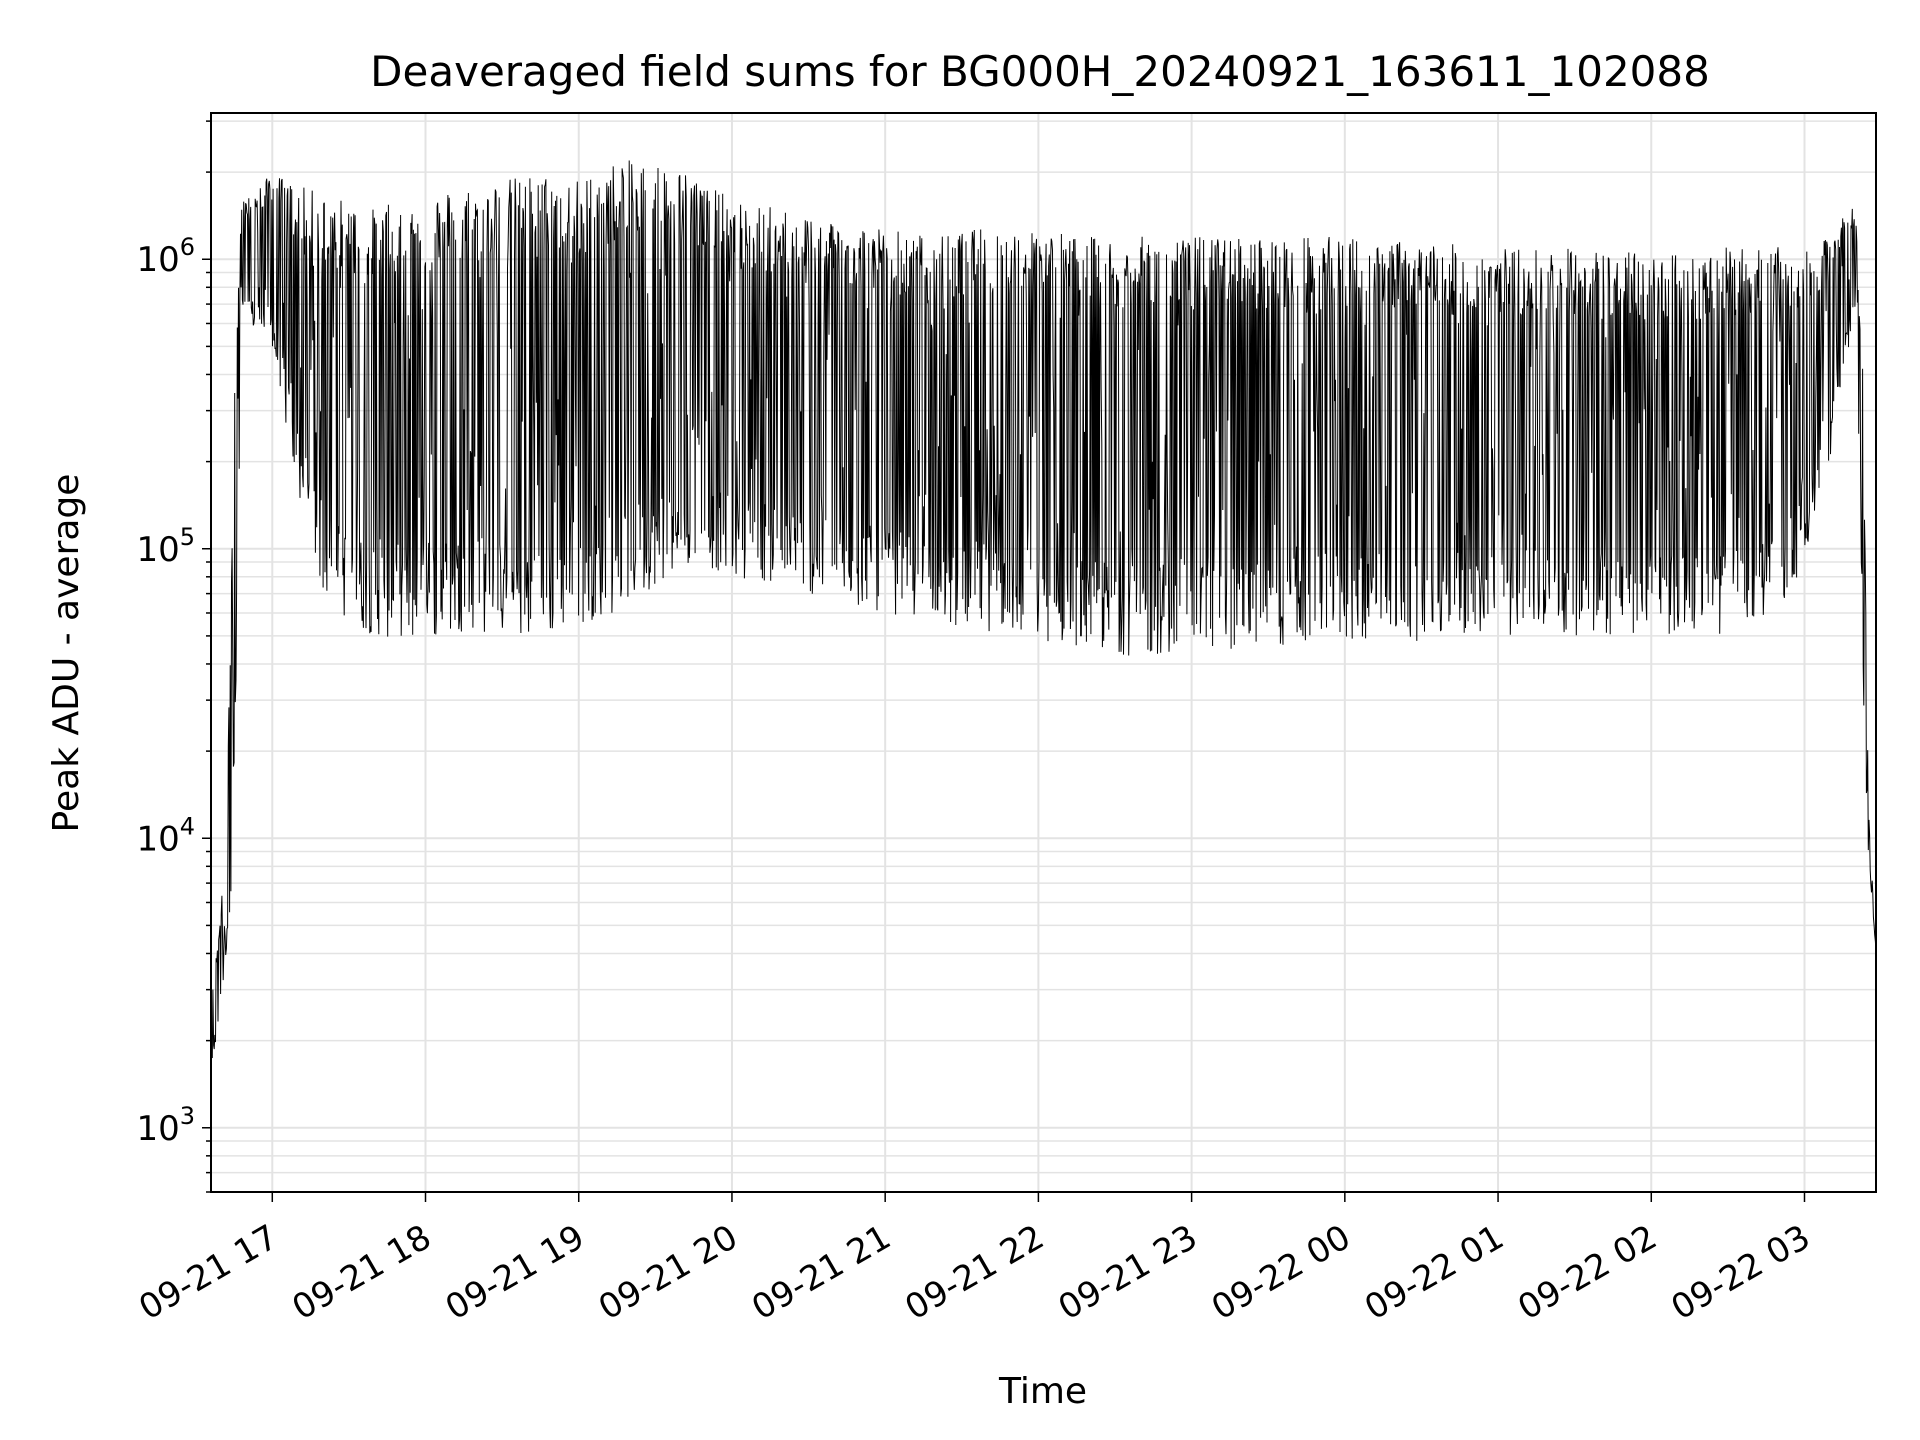  What do you see at coordinates (165, 256) in the screenshot?
I see `y-tick-label: 10⁶` at bounding box center [165, 256].